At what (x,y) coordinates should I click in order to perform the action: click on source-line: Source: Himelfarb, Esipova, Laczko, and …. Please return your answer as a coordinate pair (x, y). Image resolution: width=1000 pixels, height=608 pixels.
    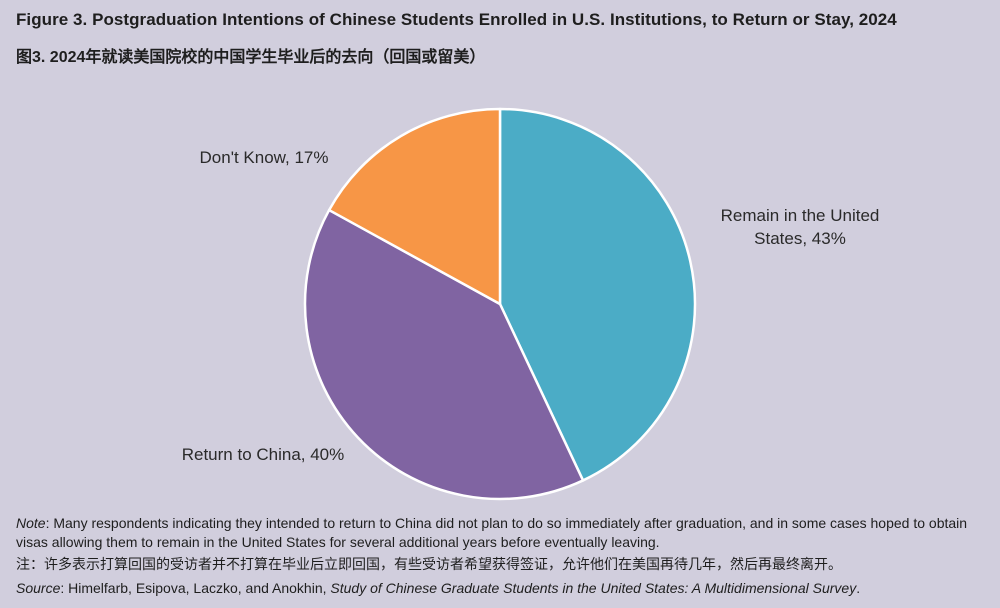
    Looking at the image, I should click on (501, 588).